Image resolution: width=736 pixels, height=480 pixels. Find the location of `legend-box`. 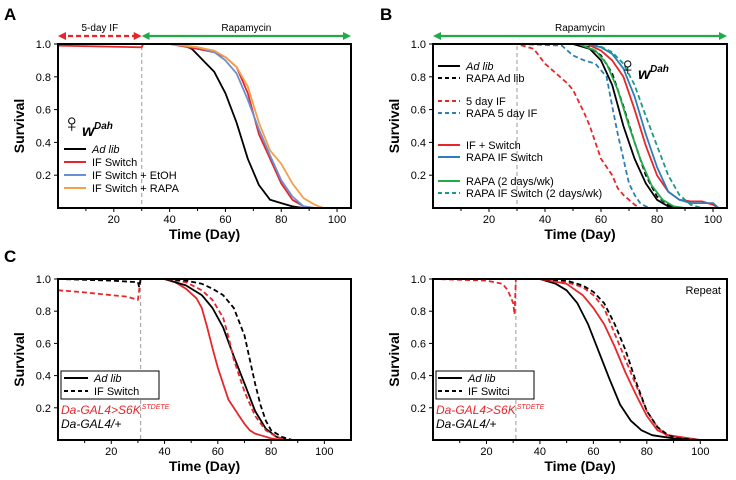

legend-box is located at coordinates (110, 385).